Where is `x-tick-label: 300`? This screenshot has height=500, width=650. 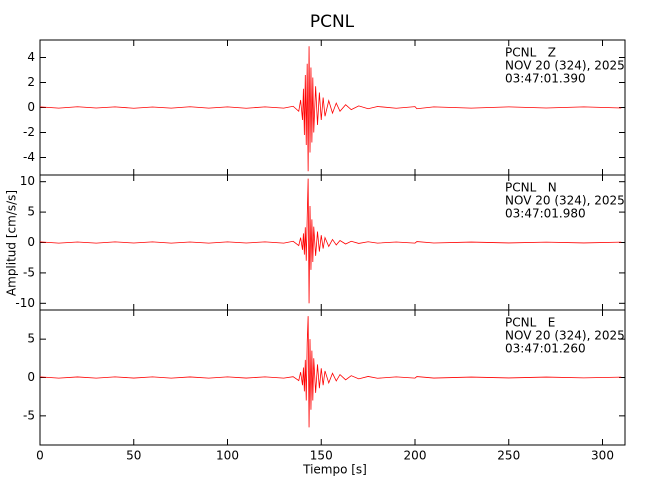 x-tick-label: 300 is located at coordinates (602, 456).